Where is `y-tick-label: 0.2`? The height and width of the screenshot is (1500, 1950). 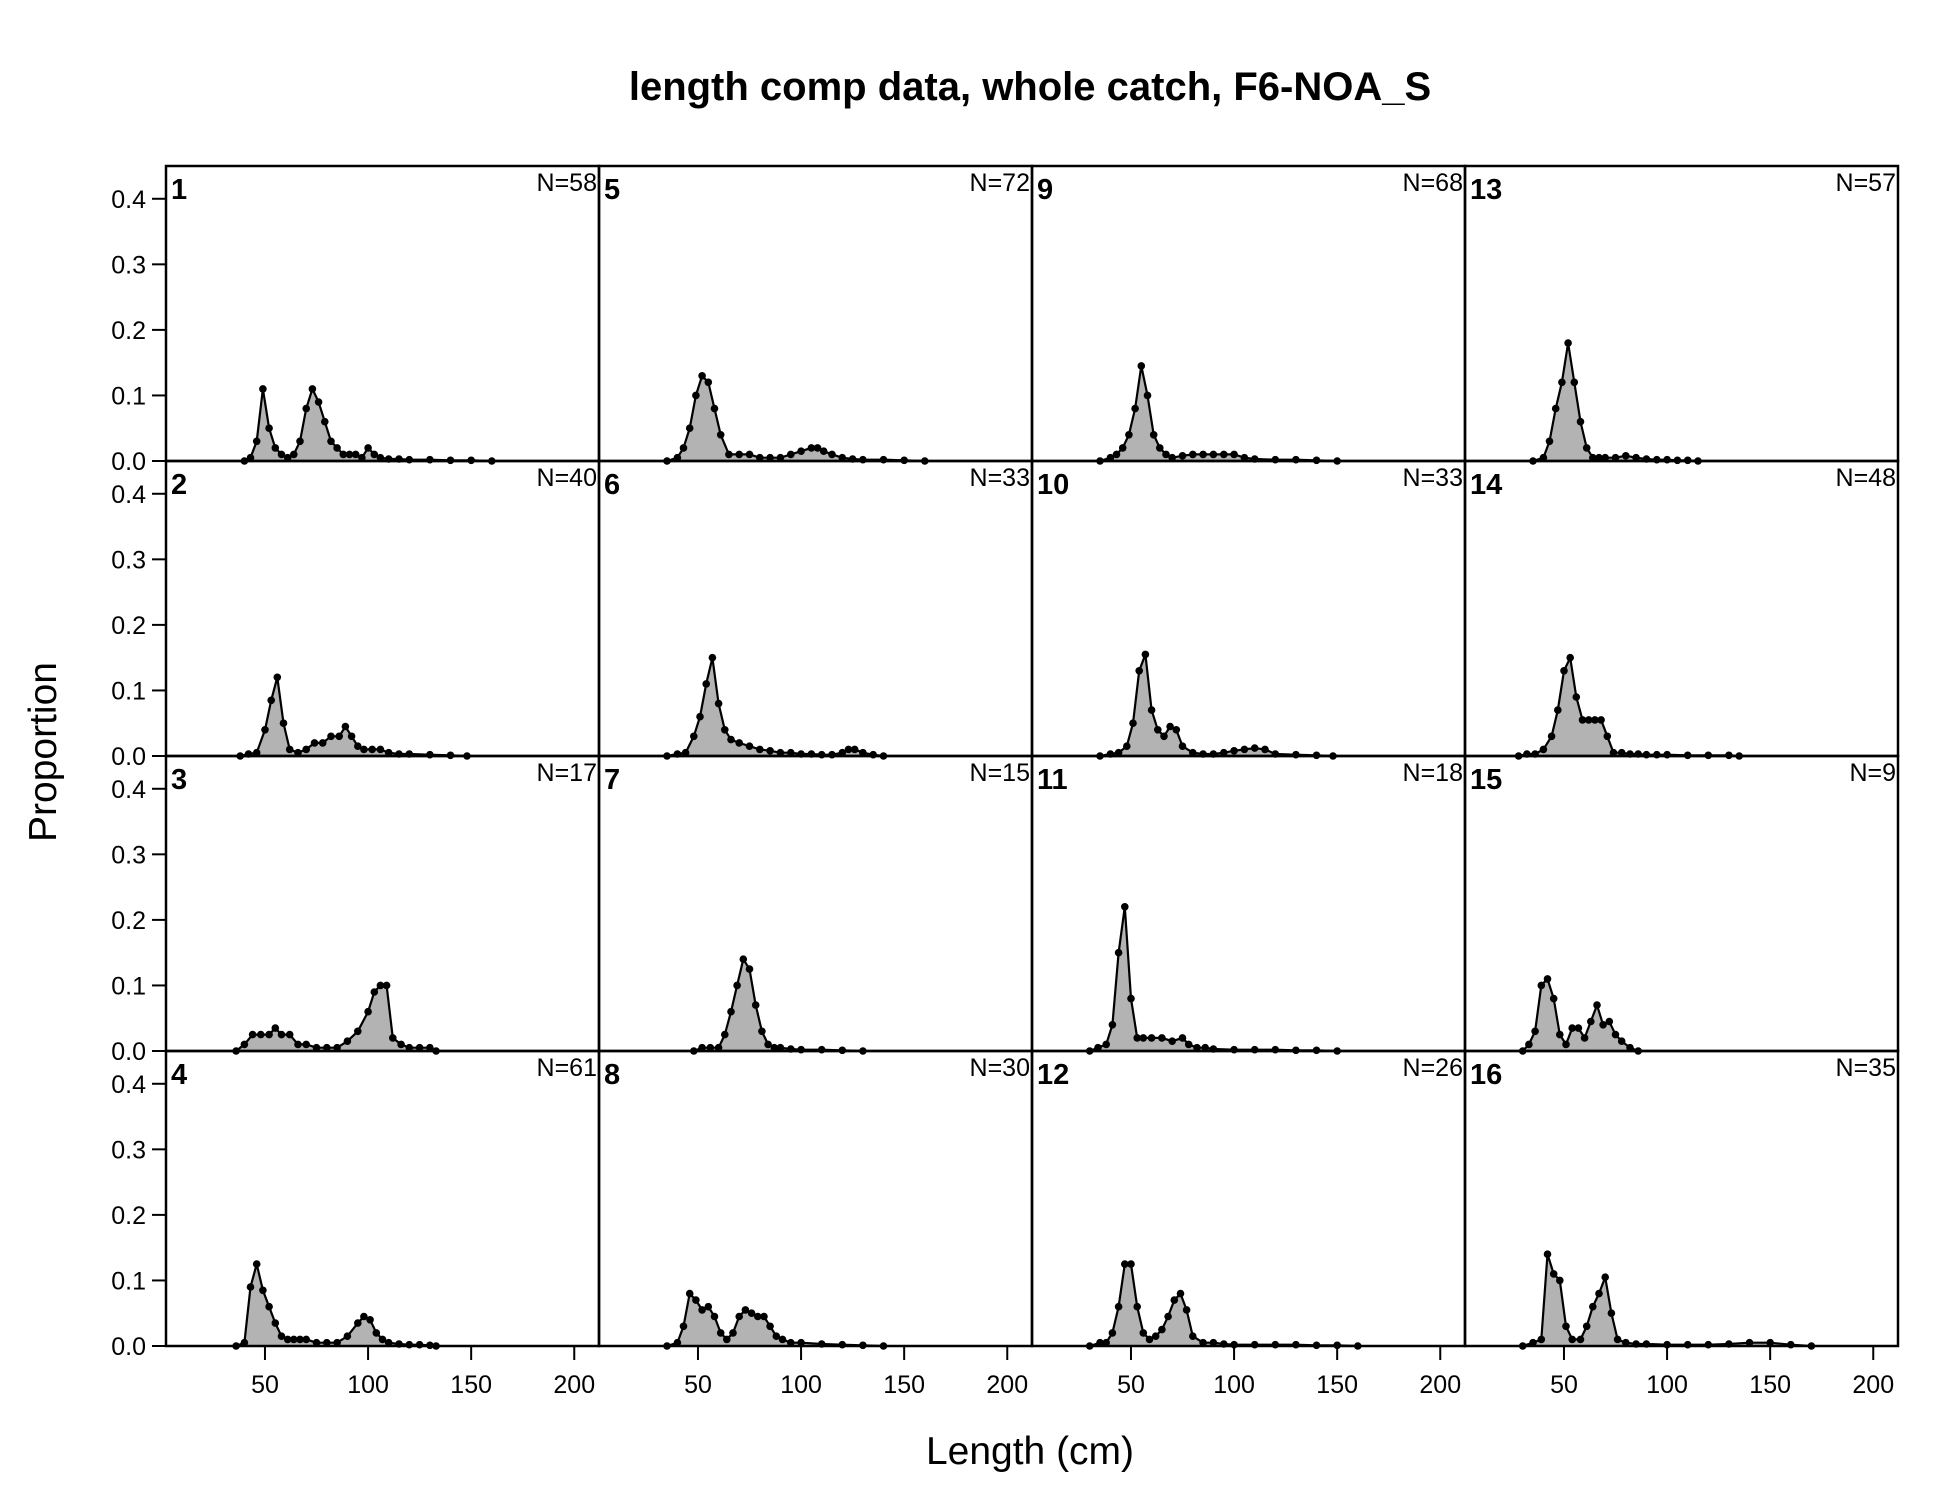
y-tick-label: 0.2 is located at coordinates (128, 331).